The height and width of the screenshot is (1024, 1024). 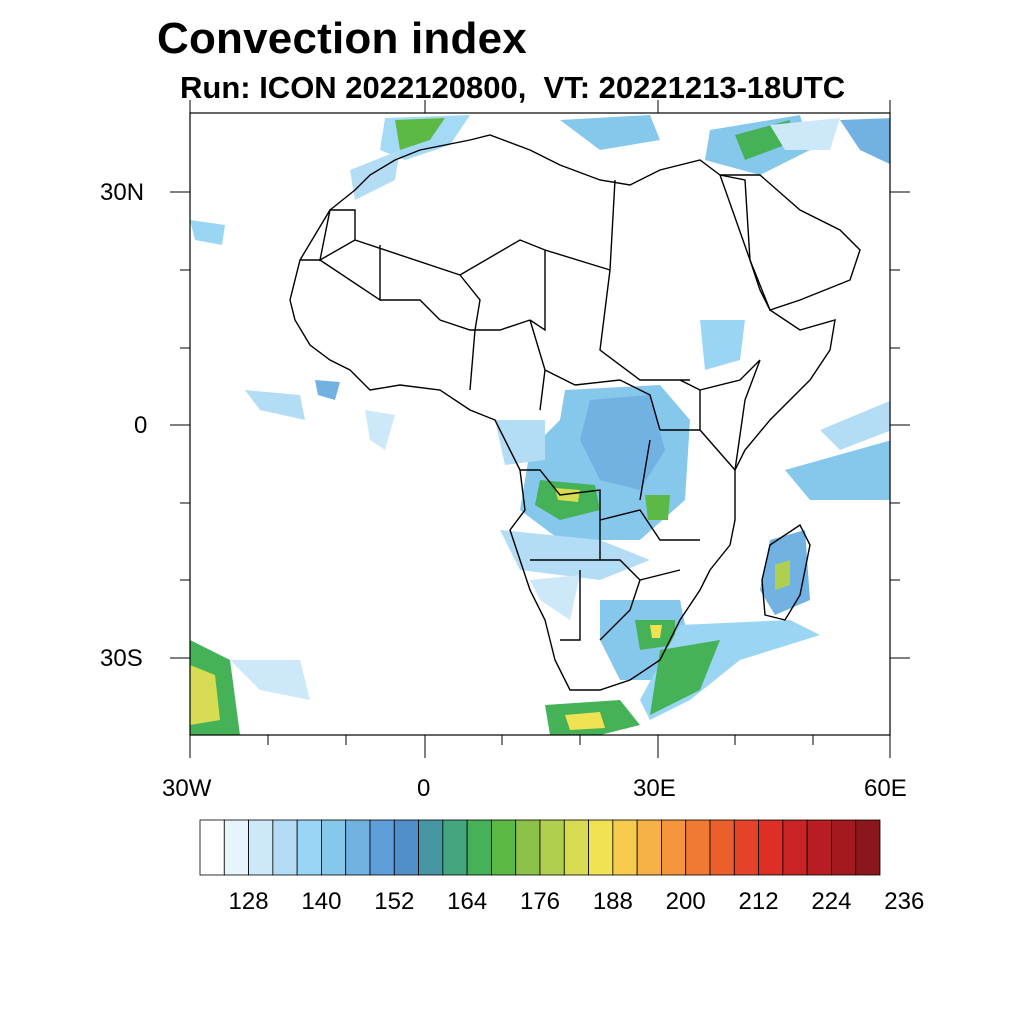 What do you see at coordinates (885, 788) in the screenshot?
I see `lon-label-60e: 60E` at bounding box center [885, 788].